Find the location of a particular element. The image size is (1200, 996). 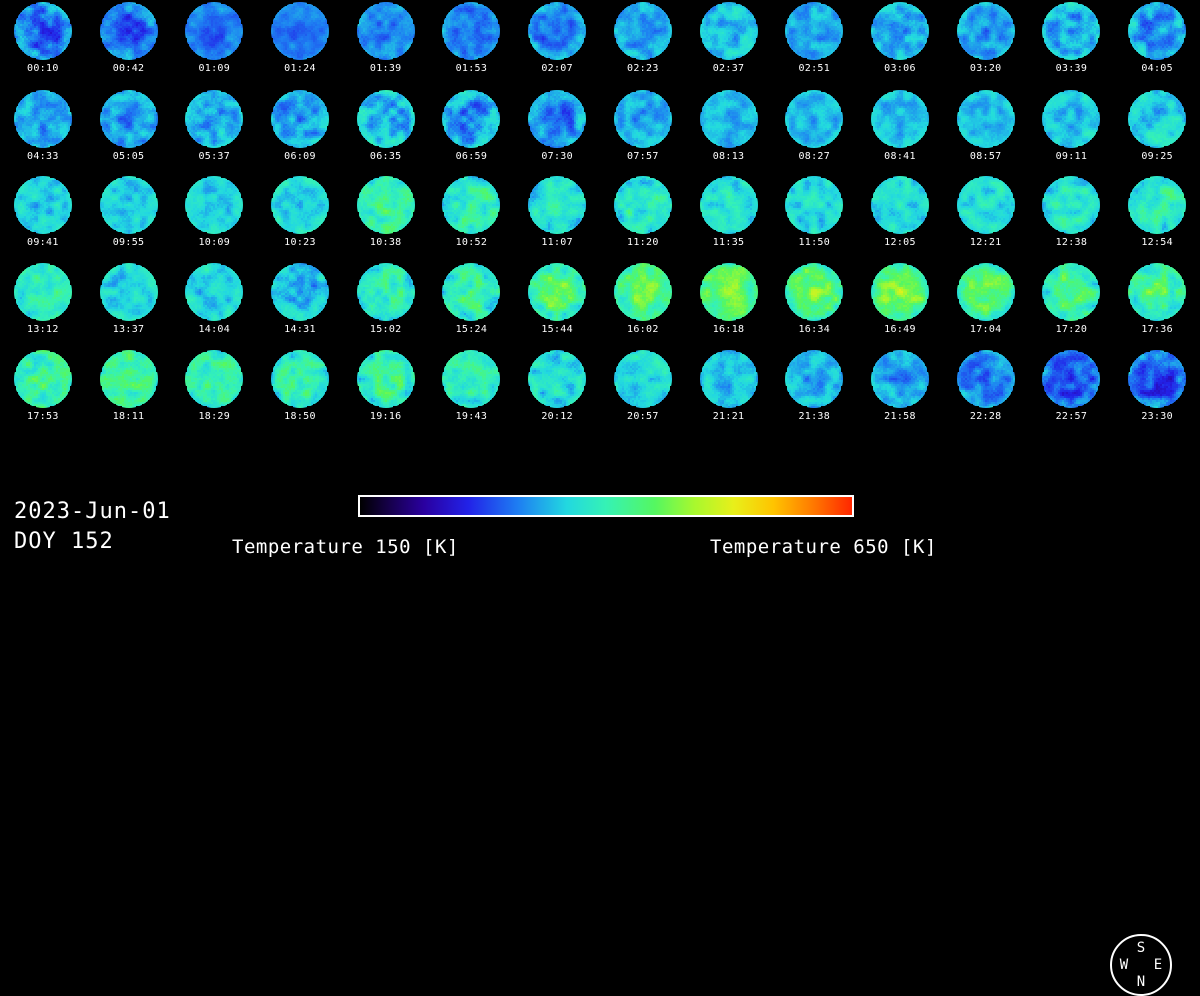

disk-cell: 19:16 is located at coordinates (386, 386).